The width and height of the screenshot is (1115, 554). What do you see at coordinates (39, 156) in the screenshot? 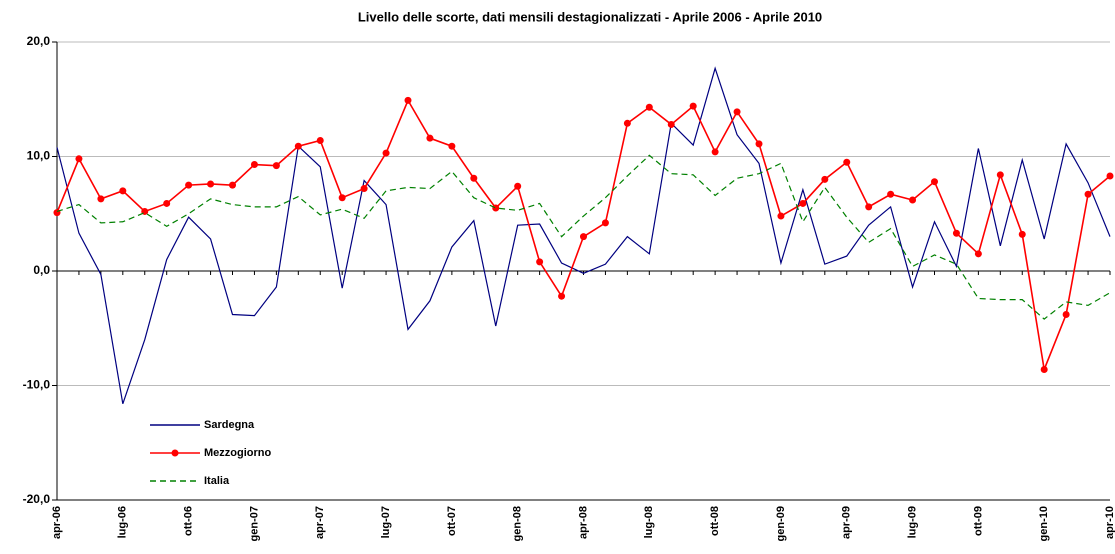
I see `y-tick-label: 10,0` at bounding box center [39, 156].